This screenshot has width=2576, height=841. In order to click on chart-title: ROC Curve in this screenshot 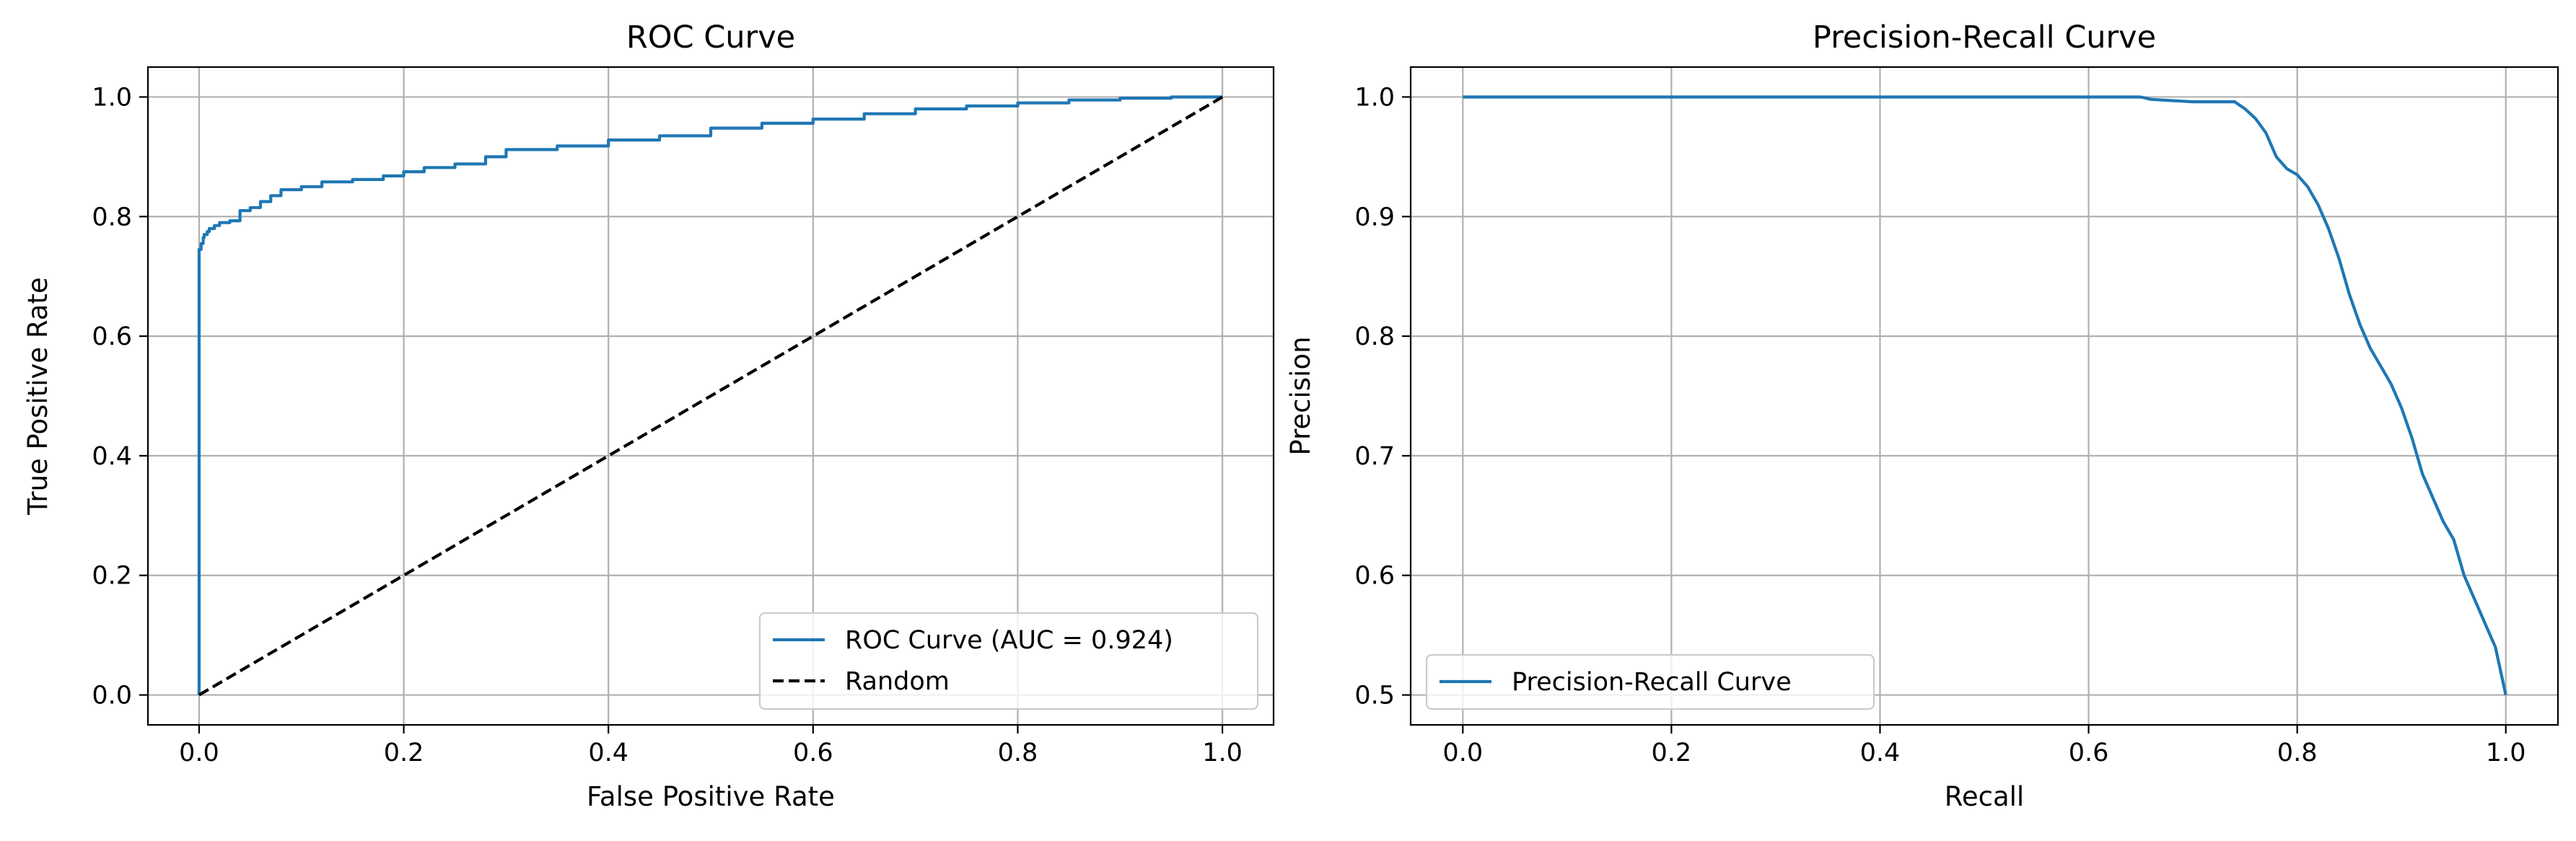, I will do `click(710, 37)`.